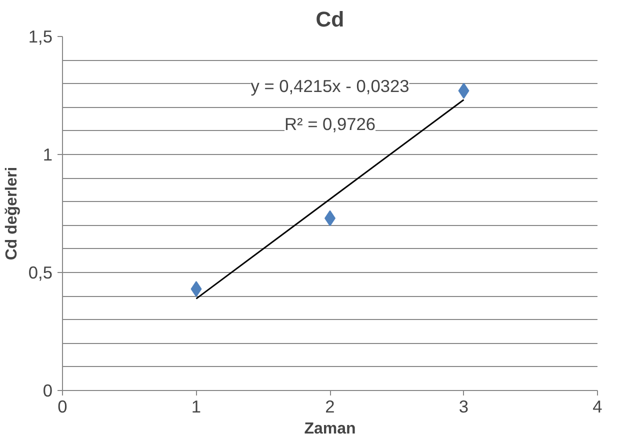 This screenshot has height=440, width=627. I want to click on y-tick-label: 0, so click(47, 390).